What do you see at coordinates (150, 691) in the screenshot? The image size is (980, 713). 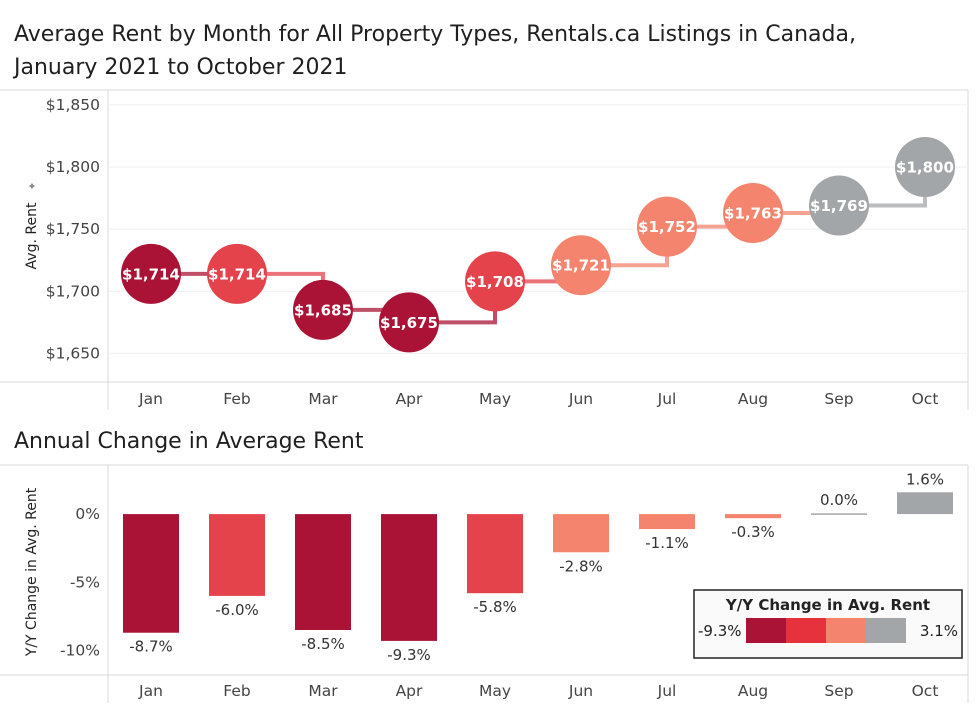 I see `bottom-x-tick-label: Jan` at bounding box center [150, 691].